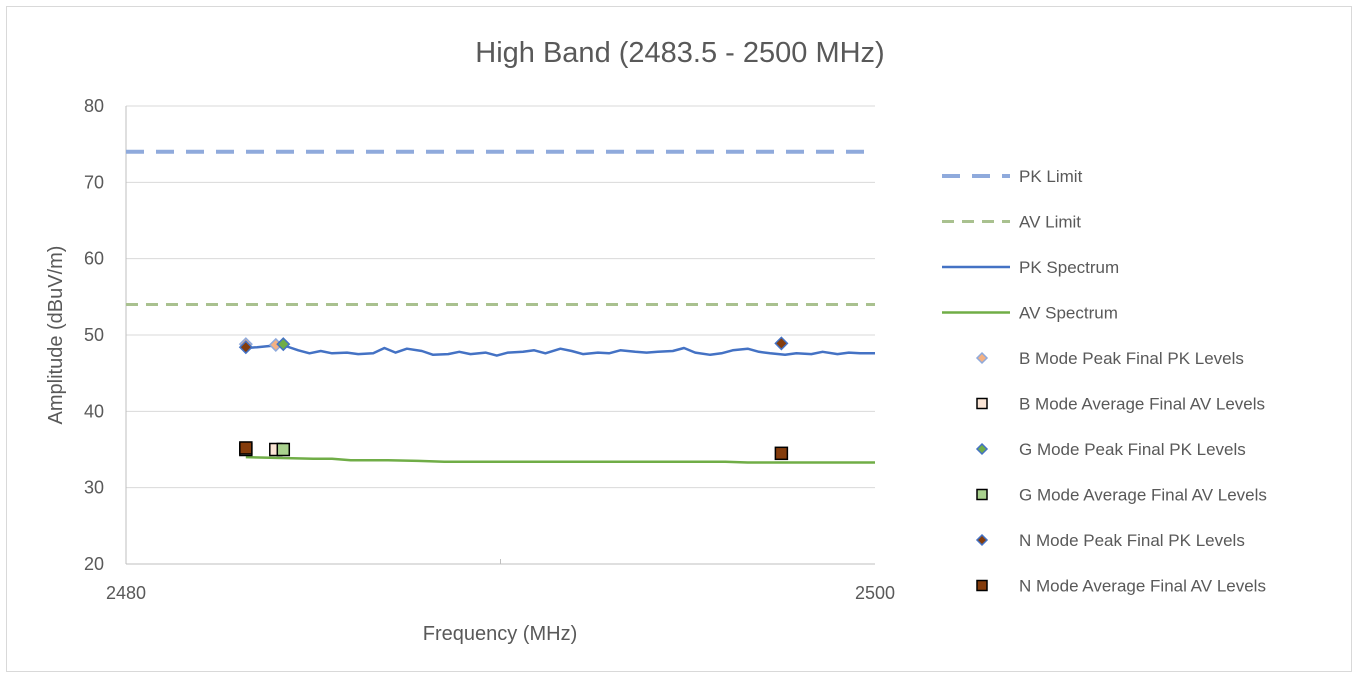  I want to click on y-tick-label-3: 50, so click(94, 335).